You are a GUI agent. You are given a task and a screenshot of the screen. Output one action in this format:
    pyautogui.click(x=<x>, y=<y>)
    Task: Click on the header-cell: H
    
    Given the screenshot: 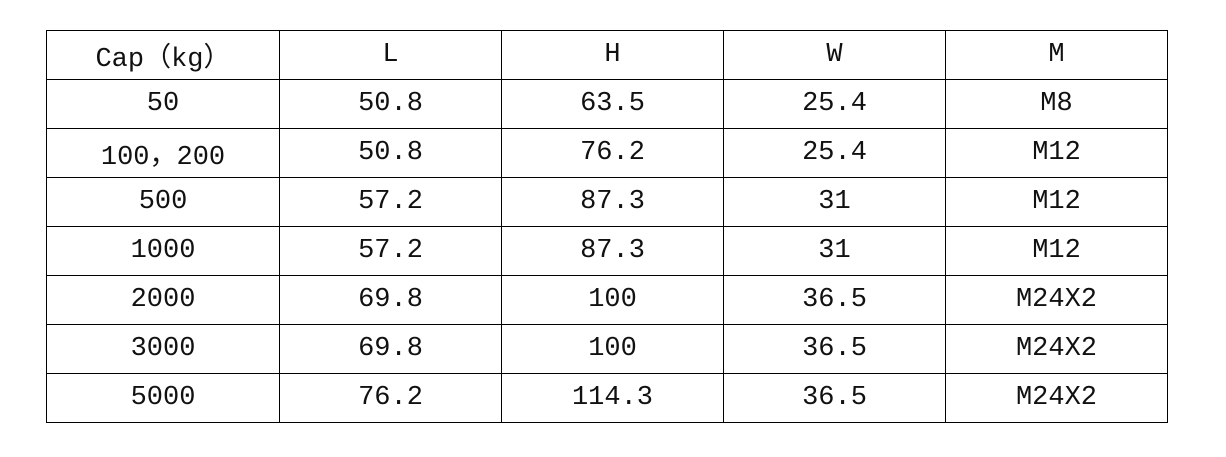 What is the action you would take?
    pyautogui.click(x=612, y=55)
    